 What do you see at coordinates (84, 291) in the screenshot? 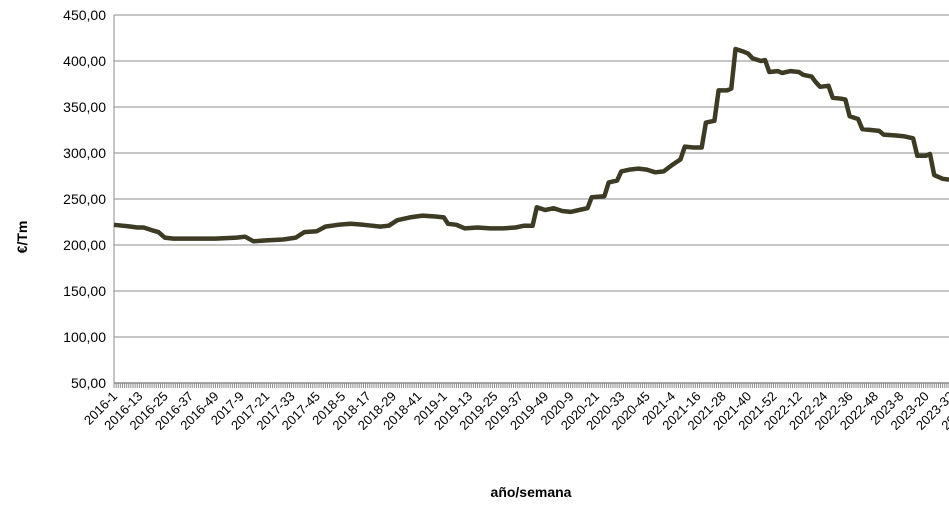
I see `y-tick-label: 150,00` at bounding box center [84, 291].